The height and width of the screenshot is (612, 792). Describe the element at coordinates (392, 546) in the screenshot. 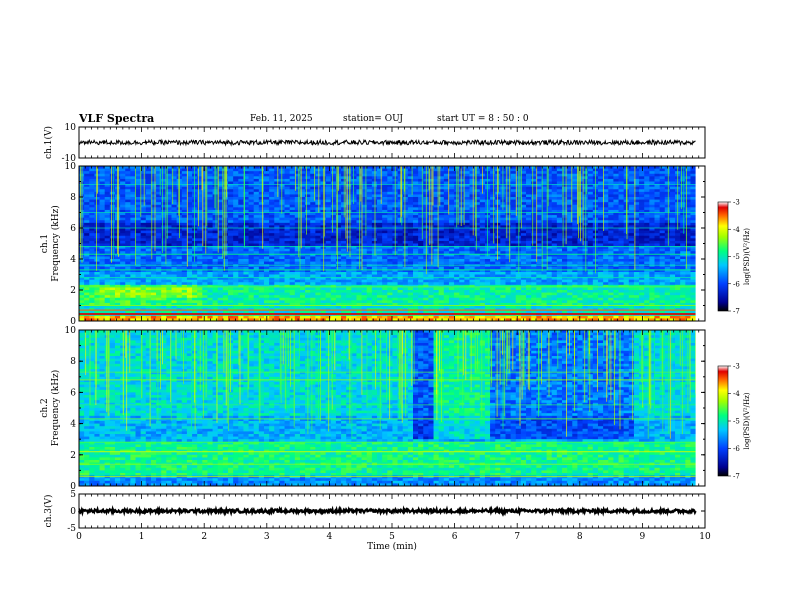

I see `x-axis-label: Time (min)` at that location.